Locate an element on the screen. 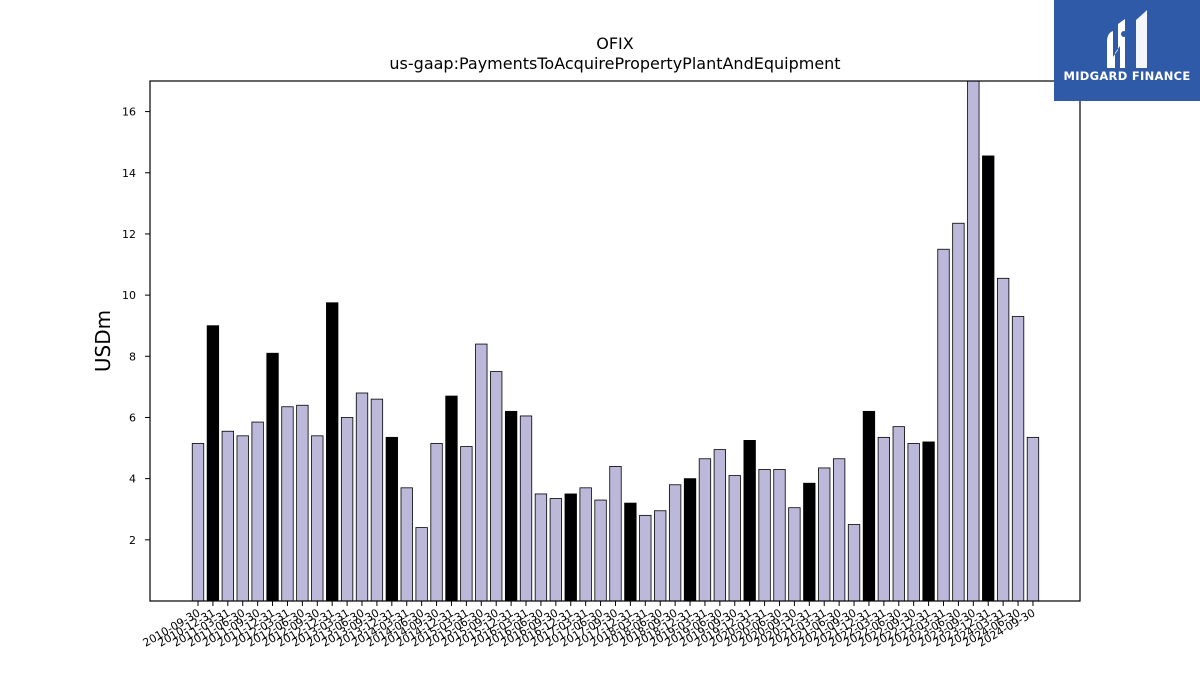  y-tick-label: 8 is located at coordinates (132, 356).